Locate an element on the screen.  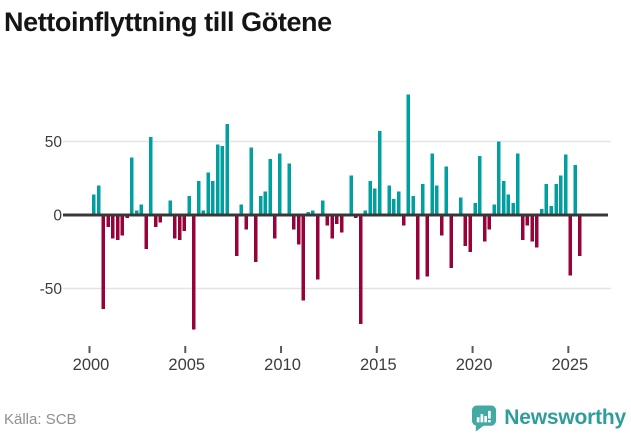
bar-2014Q1 is located at coordinates (360, 269).